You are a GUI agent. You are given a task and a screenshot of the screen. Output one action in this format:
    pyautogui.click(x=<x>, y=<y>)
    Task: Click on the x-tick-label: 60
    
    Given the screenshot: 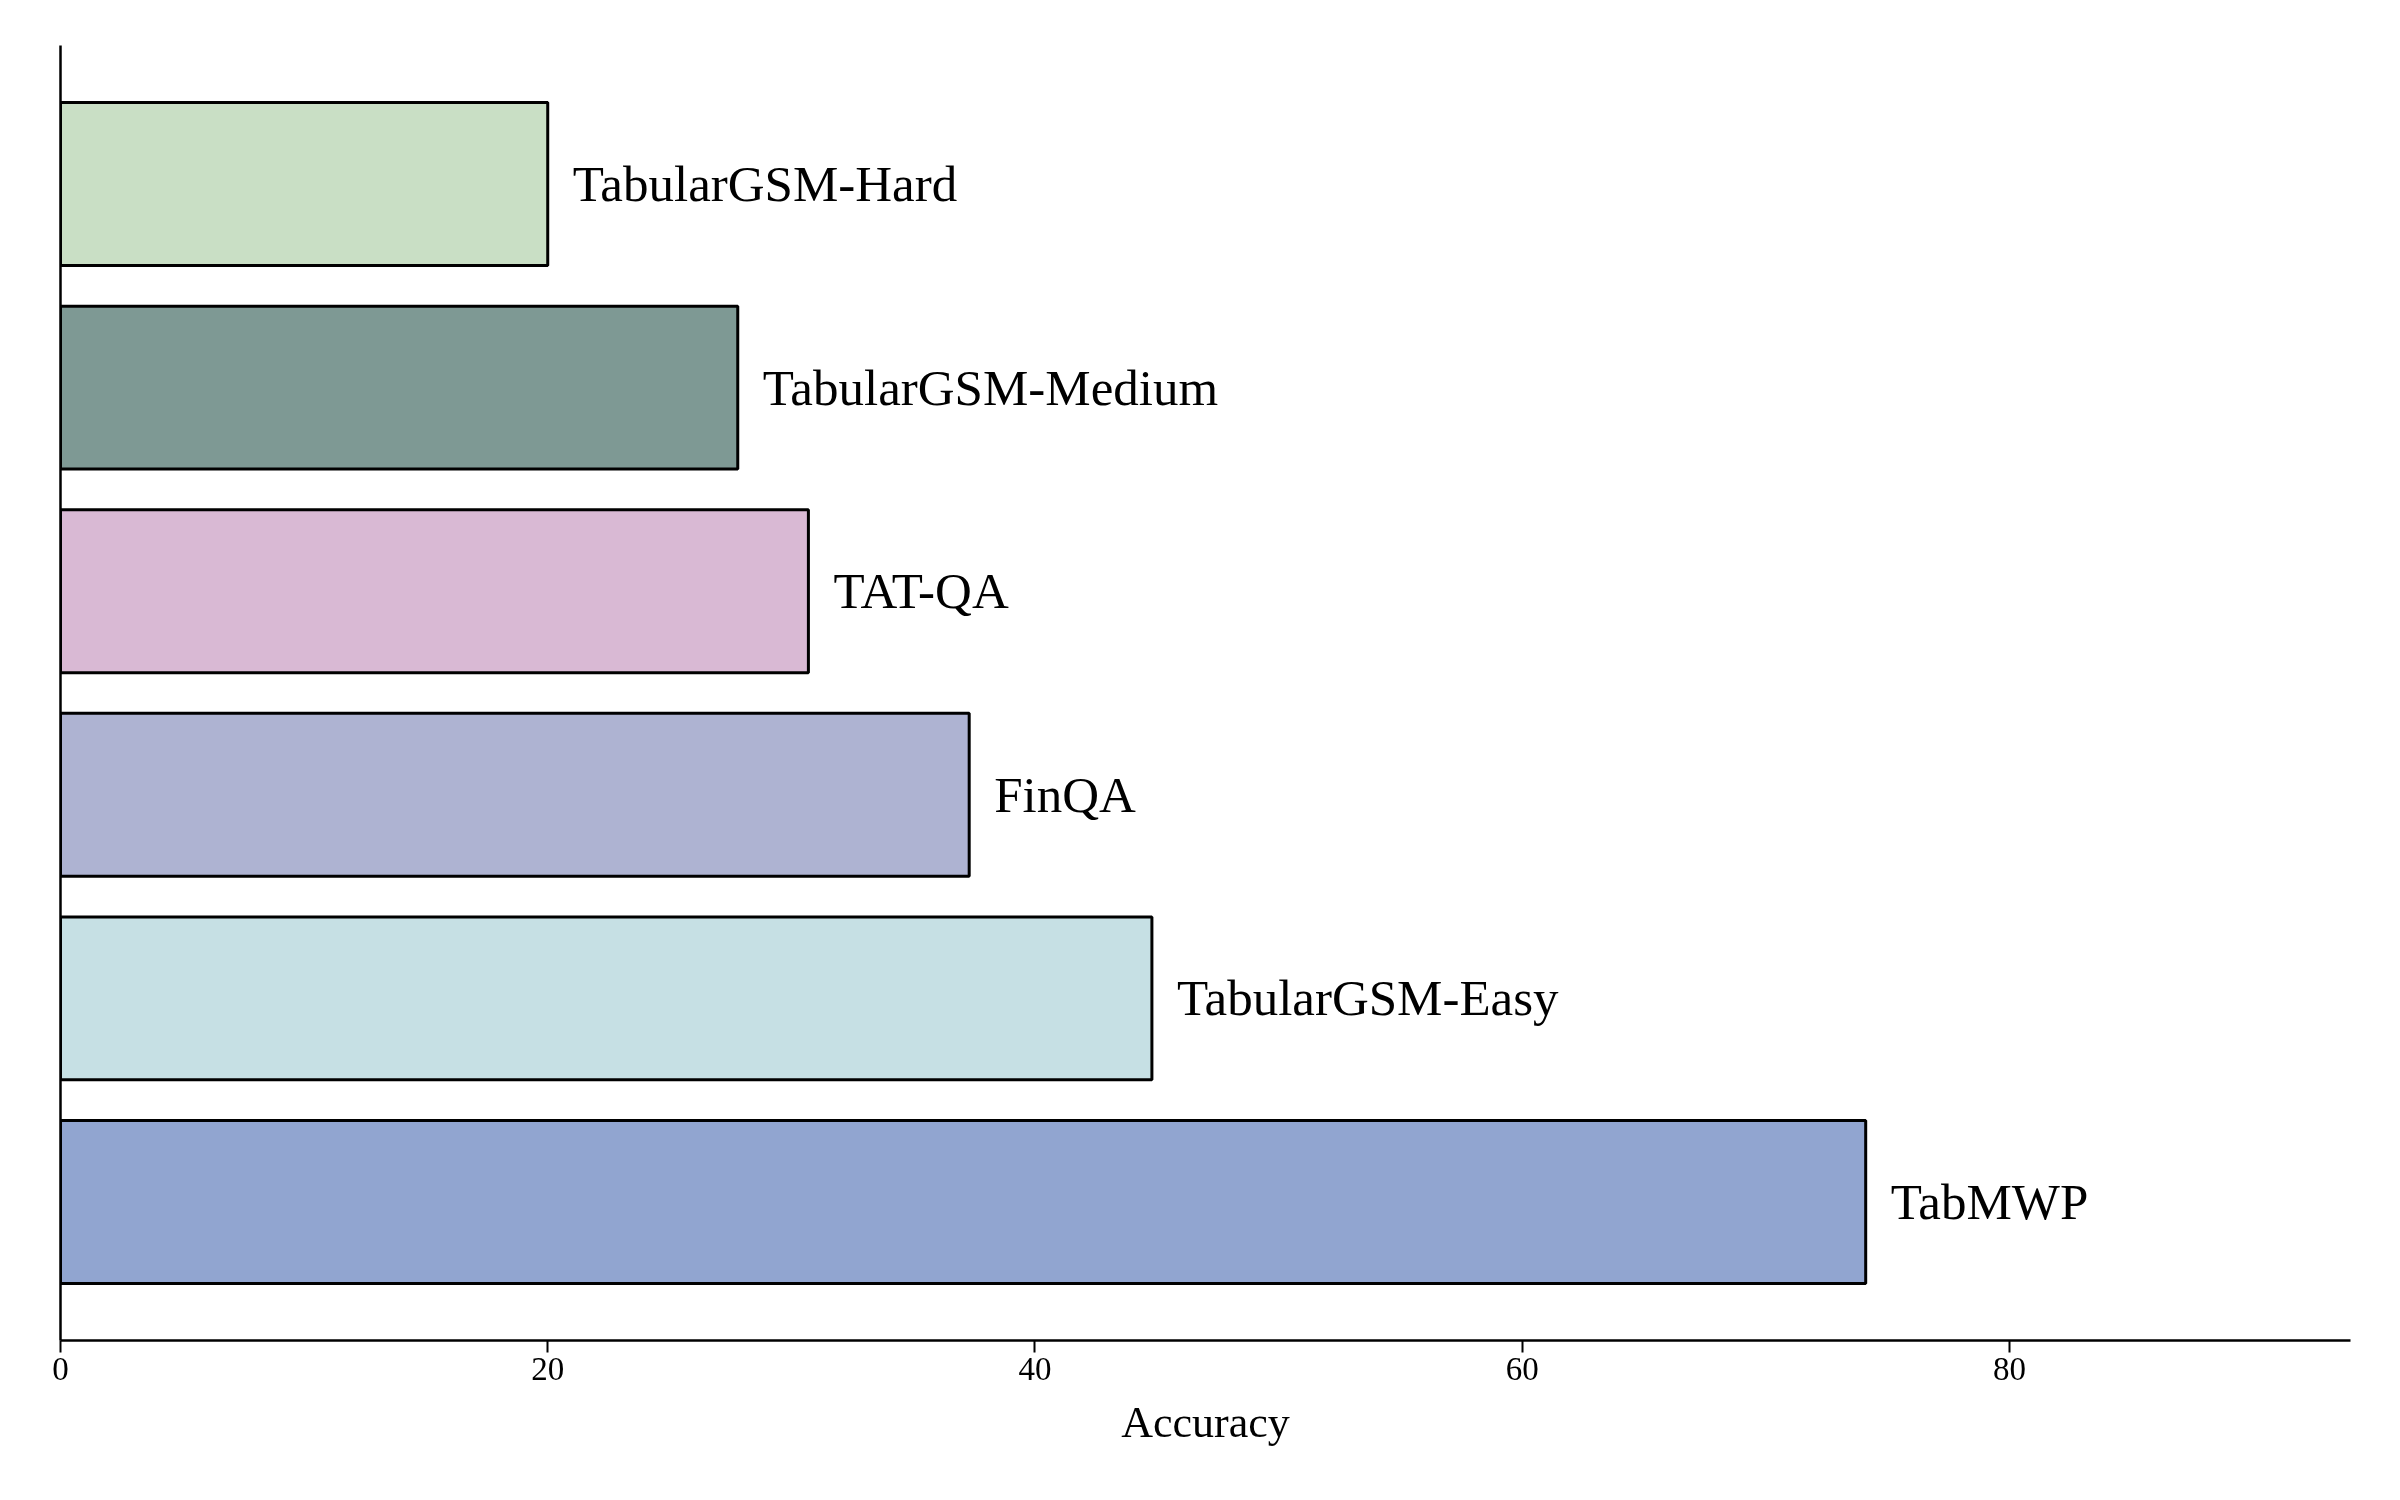 What is the action you would take?
    pyautogui.click(x=1522, y=1368)
    